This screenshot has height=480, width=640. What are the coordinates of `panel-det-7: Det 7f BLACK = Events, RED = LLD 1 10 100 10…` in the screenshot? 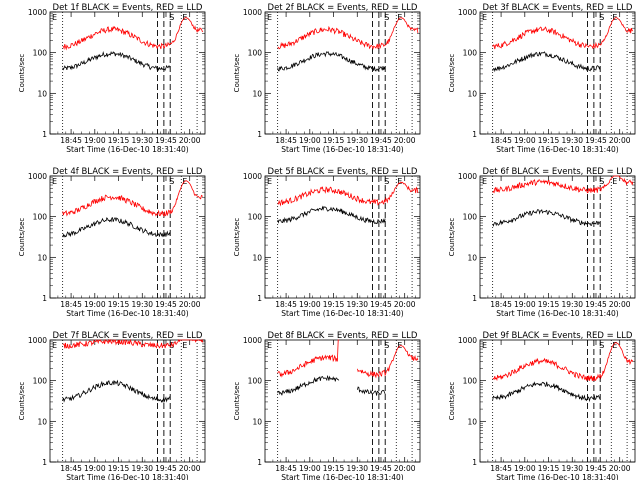 It's located at (112, 405).